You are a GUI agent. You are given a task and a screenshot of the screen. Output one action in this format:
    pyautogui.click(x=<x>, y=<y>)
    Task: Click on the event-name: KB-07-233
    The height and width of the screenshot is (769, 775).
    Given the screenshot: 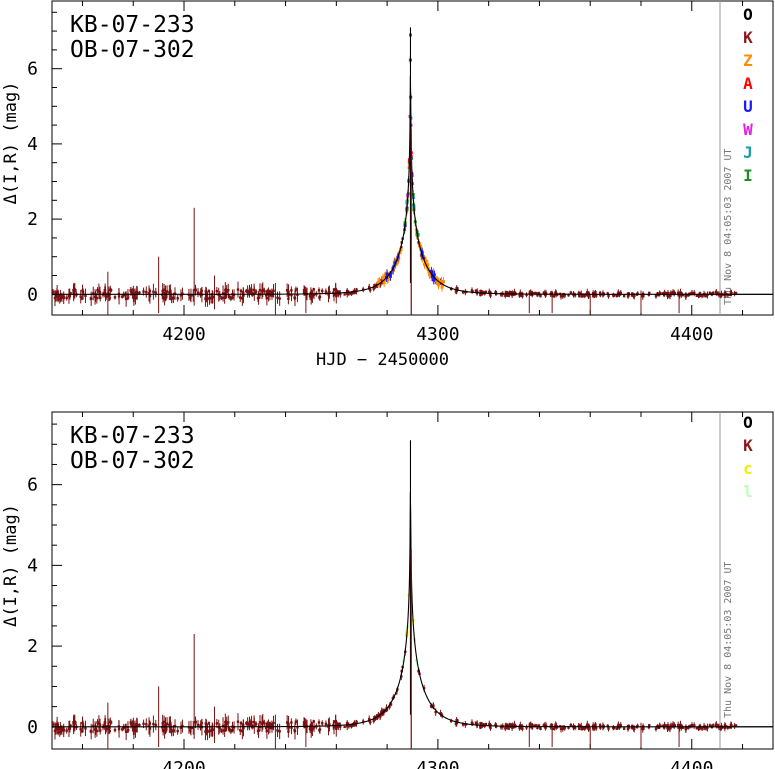 What is the action you would take?
    pyautogui.click(x=132, y=25)
    